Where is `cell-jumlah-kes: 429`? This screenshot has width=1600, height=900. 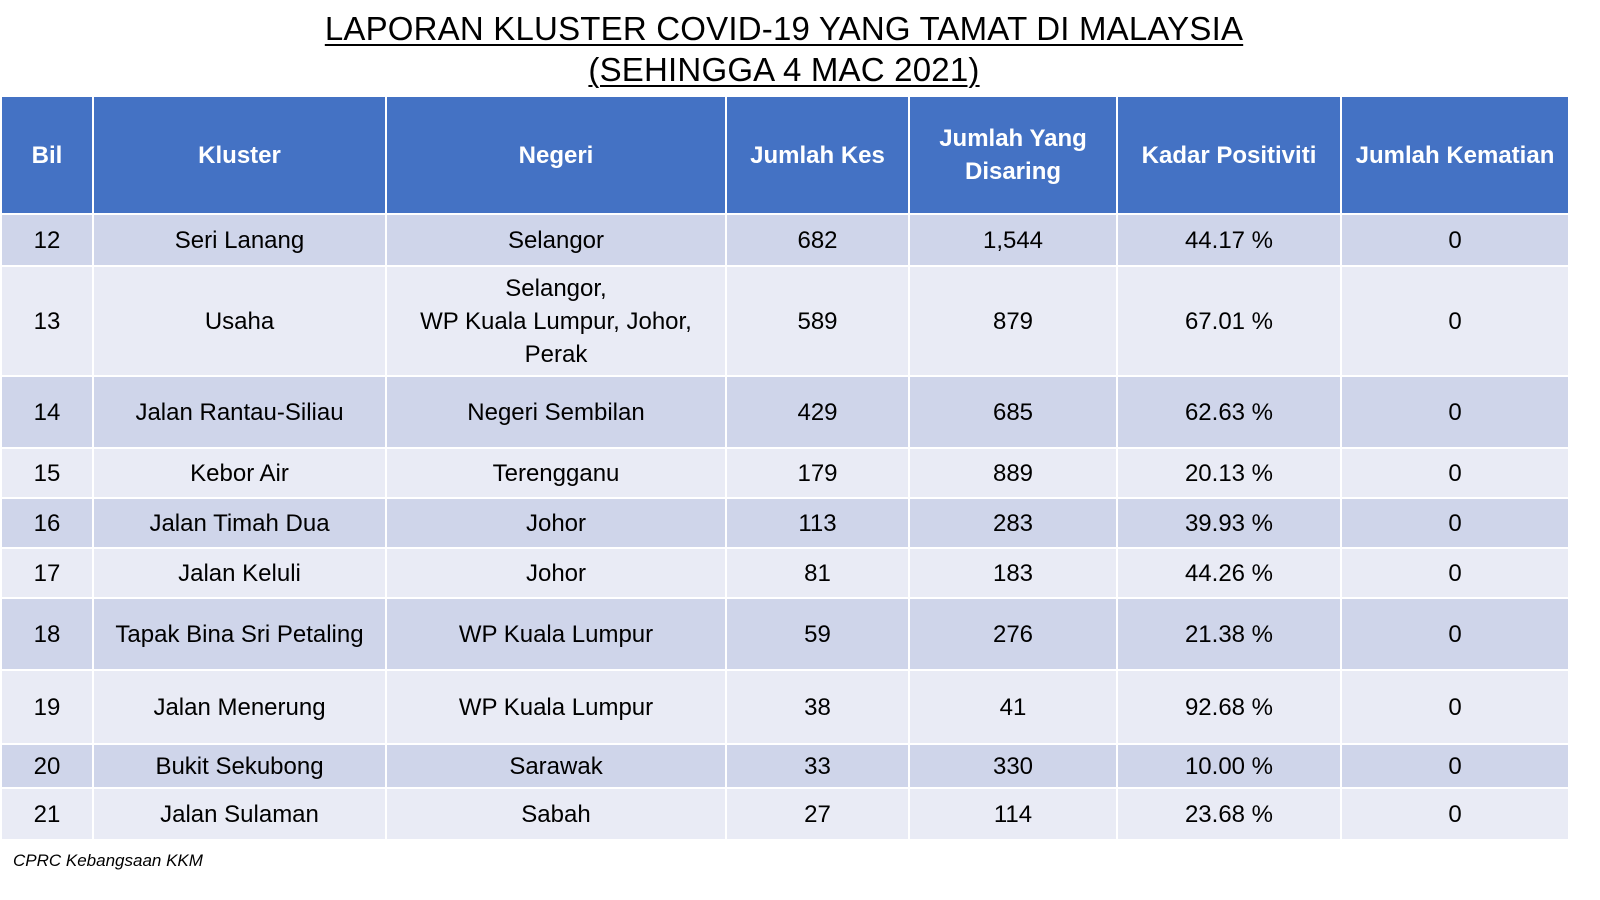 cell-jumlah-kes: 429 is located at coordinates (817, 412).